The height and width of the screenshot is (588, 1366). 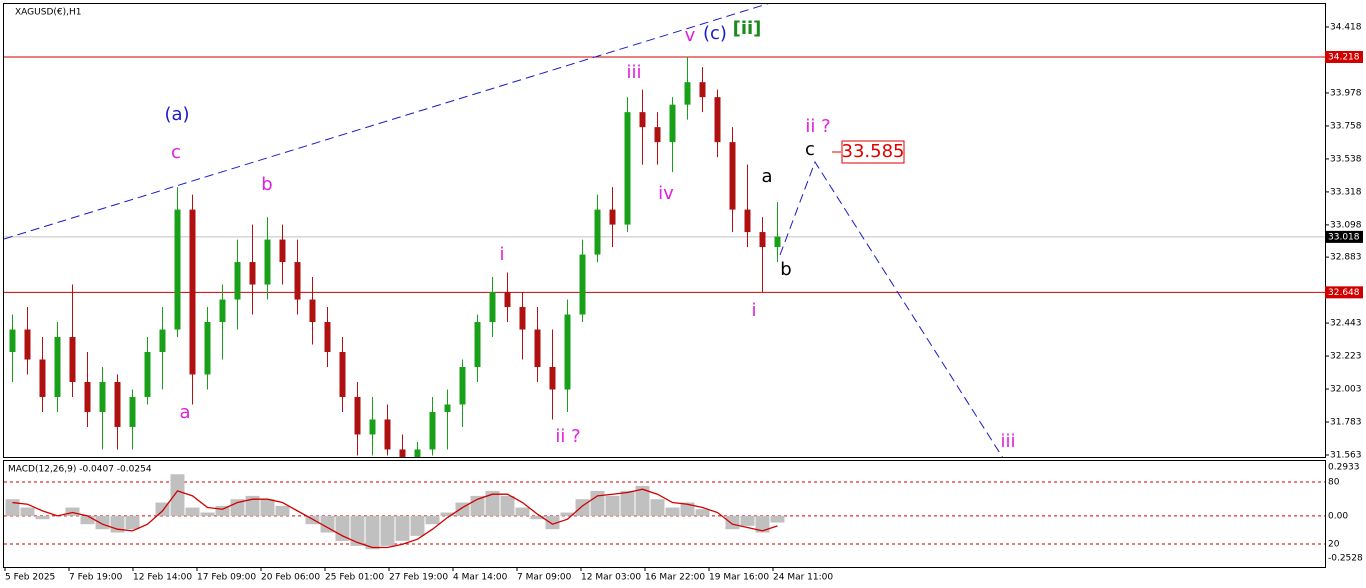 What do you see at coordinates (1346, 225) in the screenshot?
I see `y-tick-label: 33.098` at bounding box center [1346, 225].